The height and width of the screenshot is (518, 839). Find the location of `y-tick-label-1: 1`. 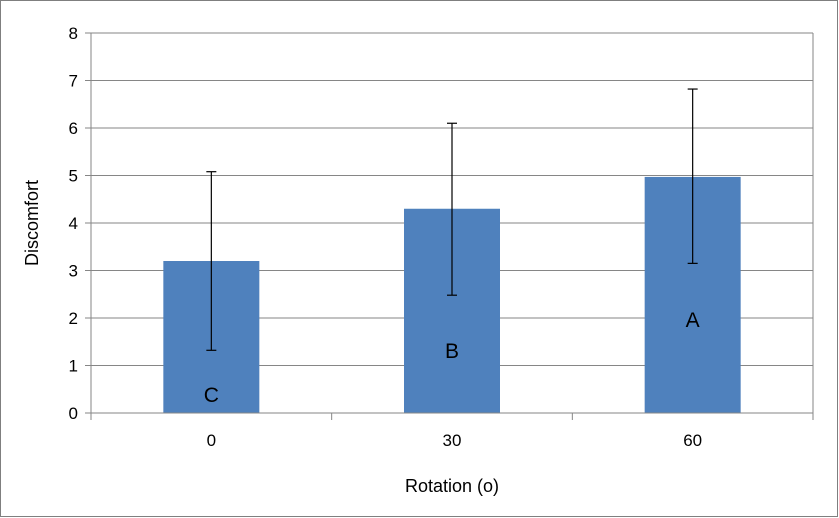

y-tick-label-1: 1 is located at coordinates (73, 366).